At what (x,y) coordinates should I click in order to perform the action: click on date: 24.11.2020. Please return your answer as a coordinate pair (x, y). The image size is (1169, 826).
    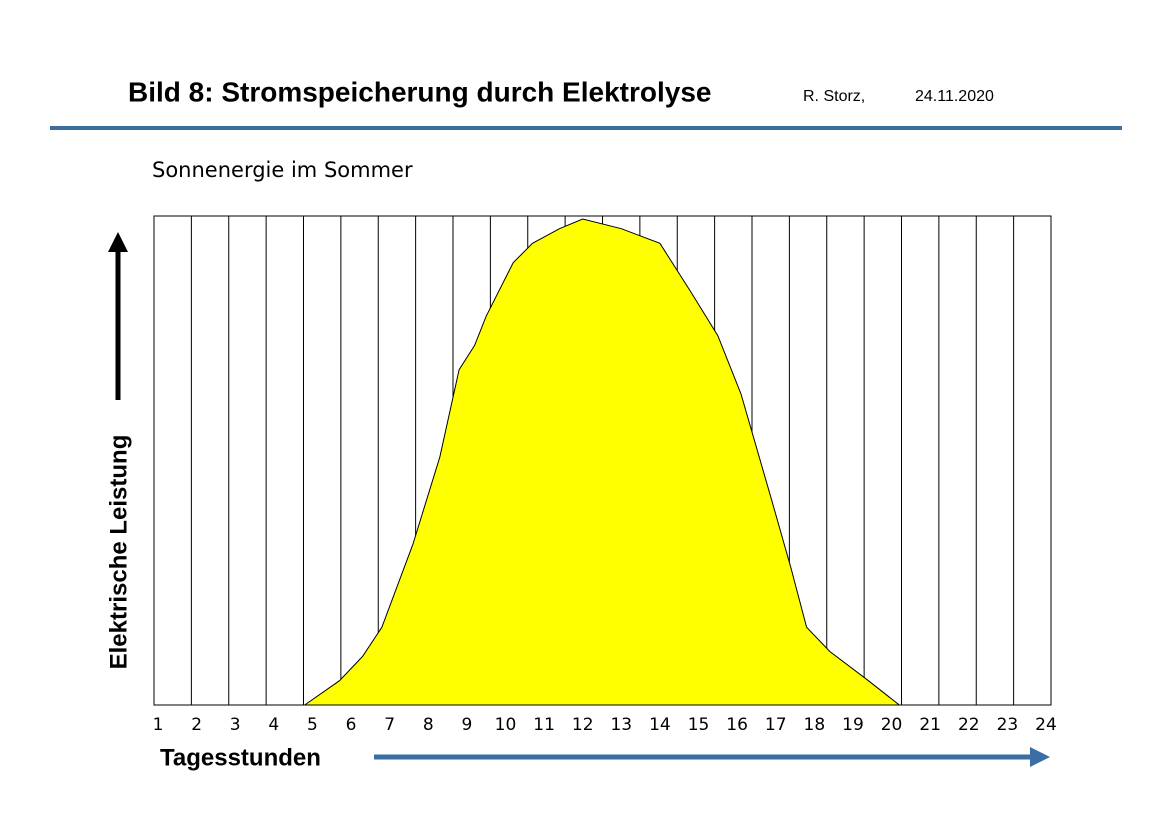
    Looking at the image, I should click on (954, 96).